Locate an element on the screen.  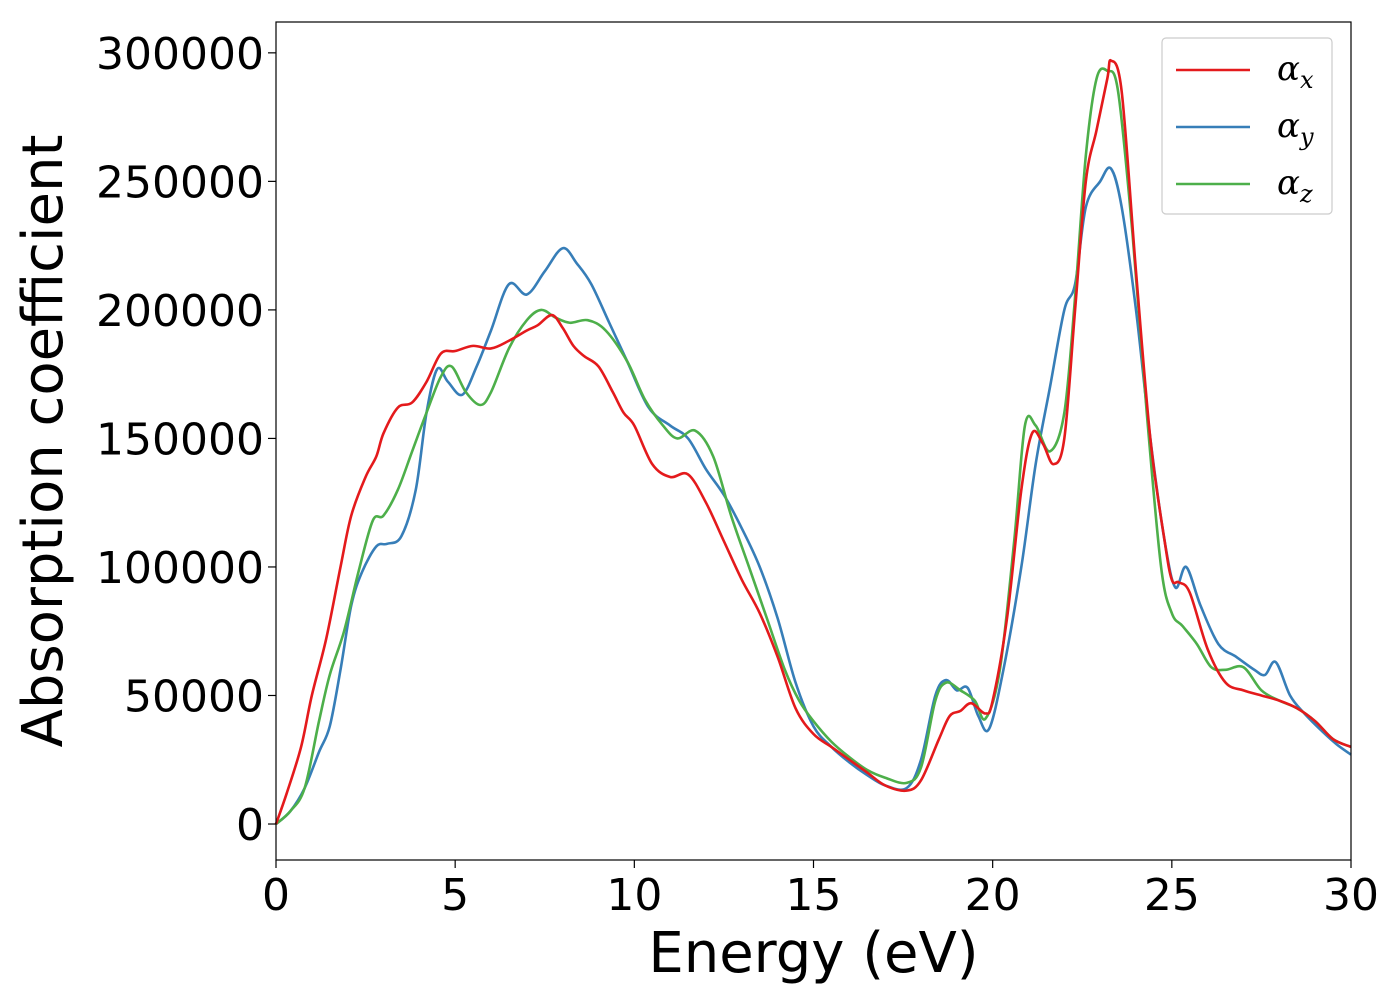
legend: αx αy αz is located at coordinates (1247, 126).